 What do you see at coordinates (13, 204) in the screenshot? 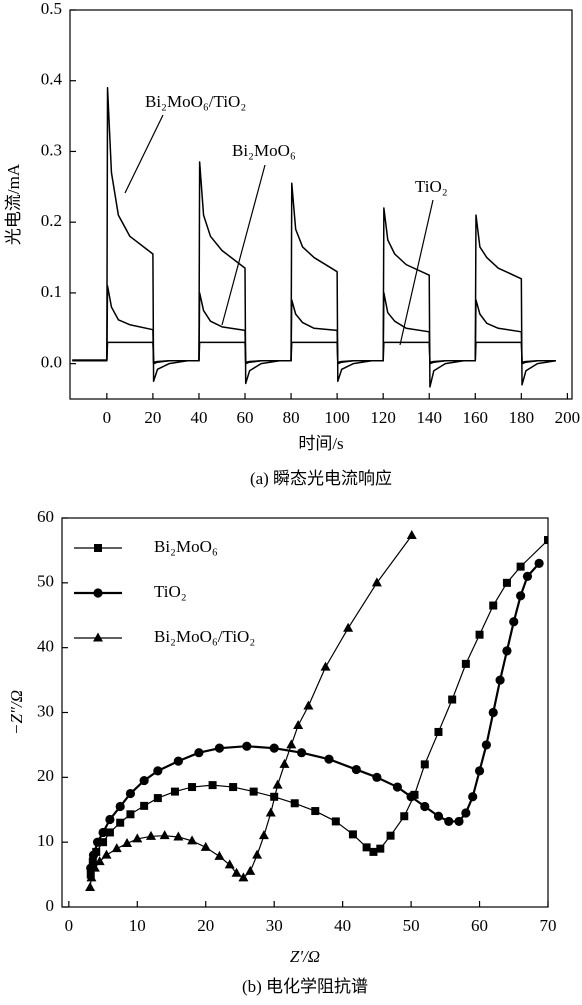
I see `y-axis-label: 光电流/mA` at bounding box center [13, 204].